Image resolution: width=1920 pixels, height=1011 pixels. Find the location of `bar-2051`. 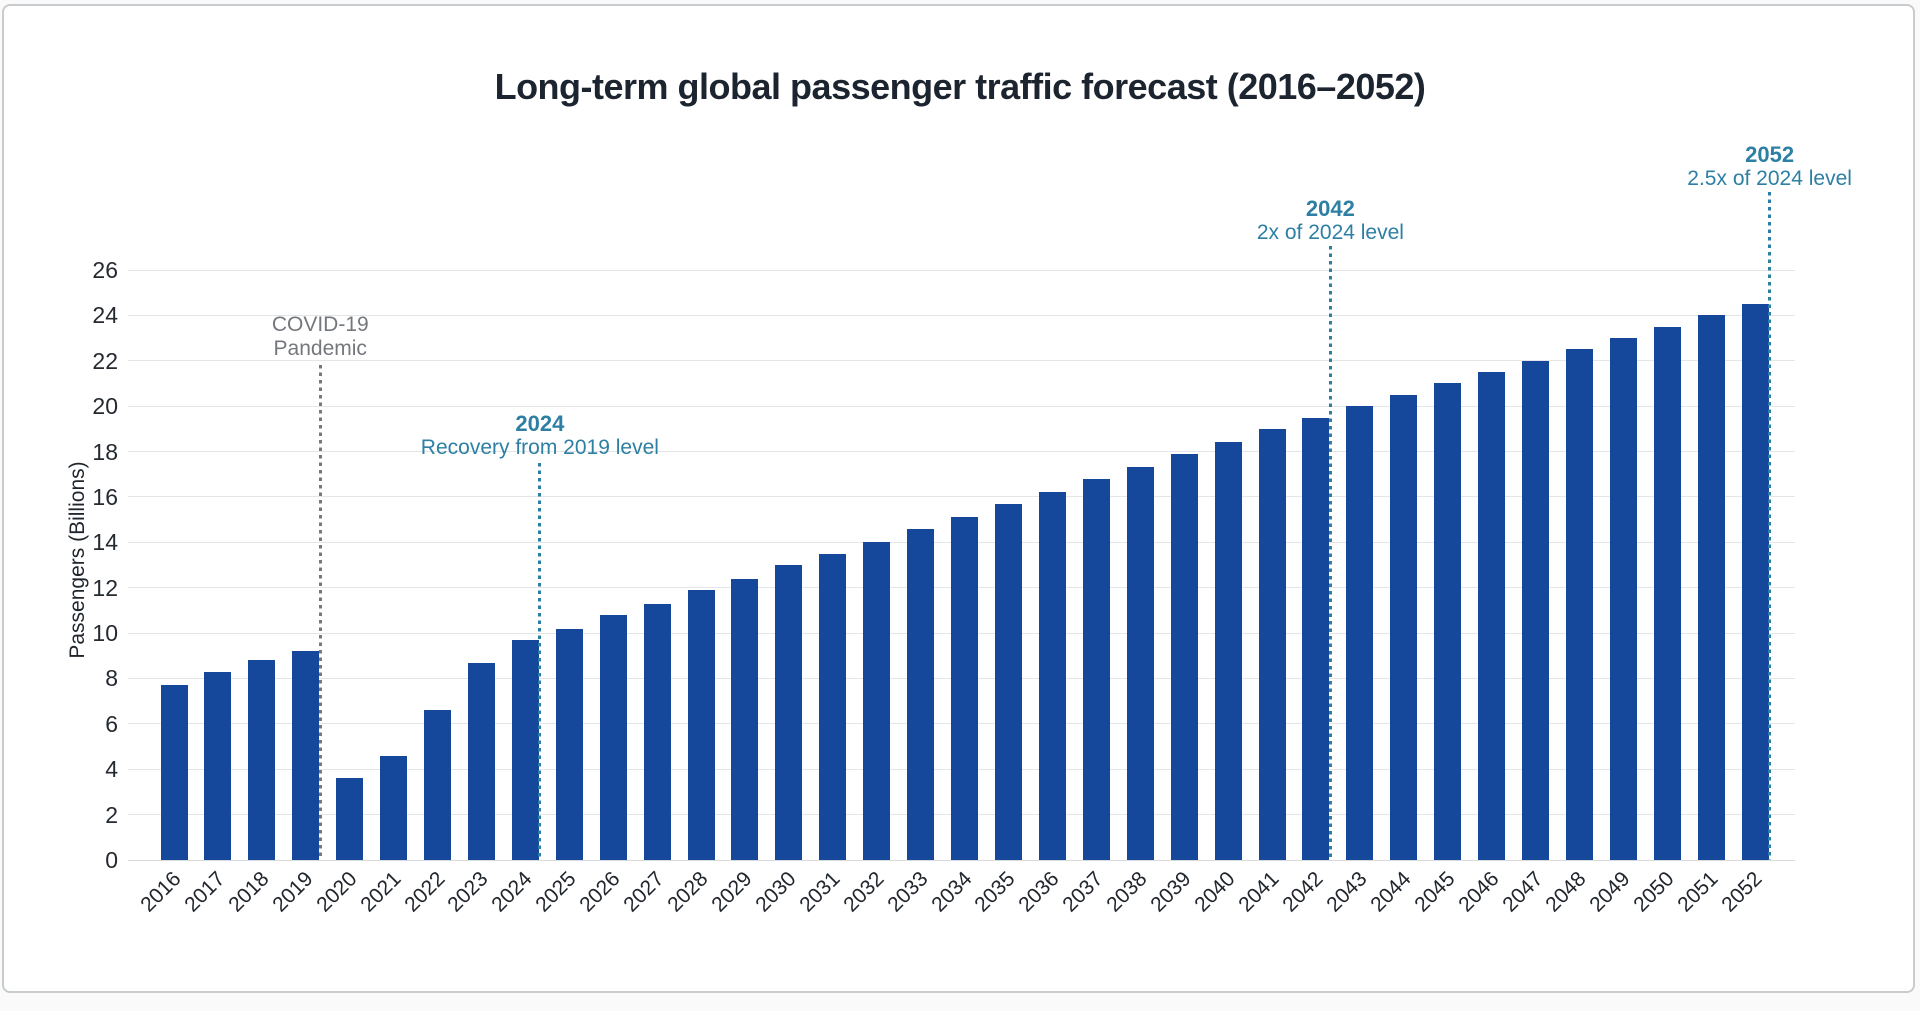

bar-2051 is located at coordinates (1711, 587).